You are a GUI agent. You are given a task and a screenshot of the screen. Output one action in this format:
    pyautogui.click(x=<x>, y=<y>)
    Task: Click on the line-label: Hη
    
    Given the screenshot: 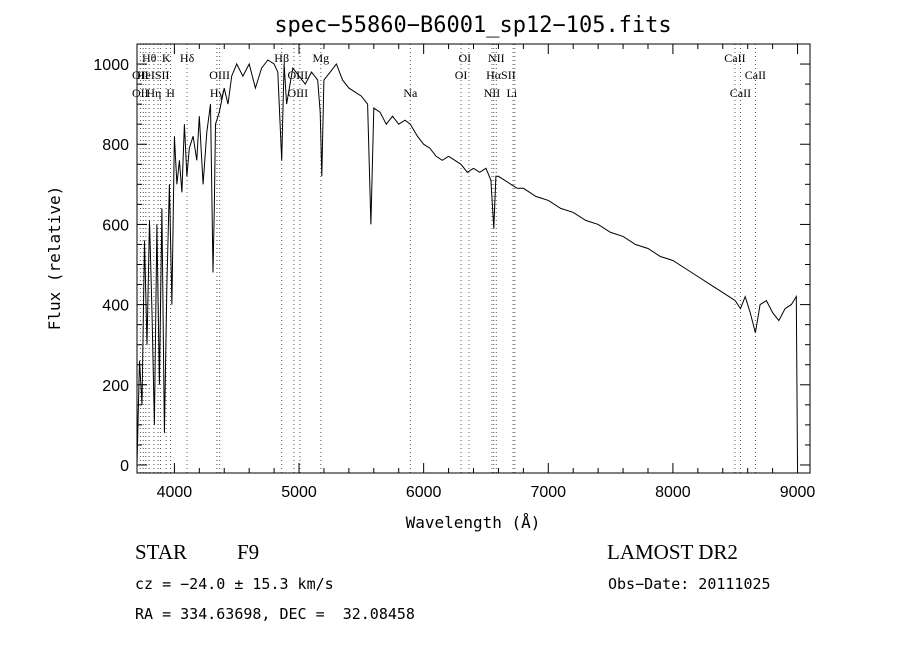 What is the action you would take?
    pyautogui.click(x=153, y=93)
    